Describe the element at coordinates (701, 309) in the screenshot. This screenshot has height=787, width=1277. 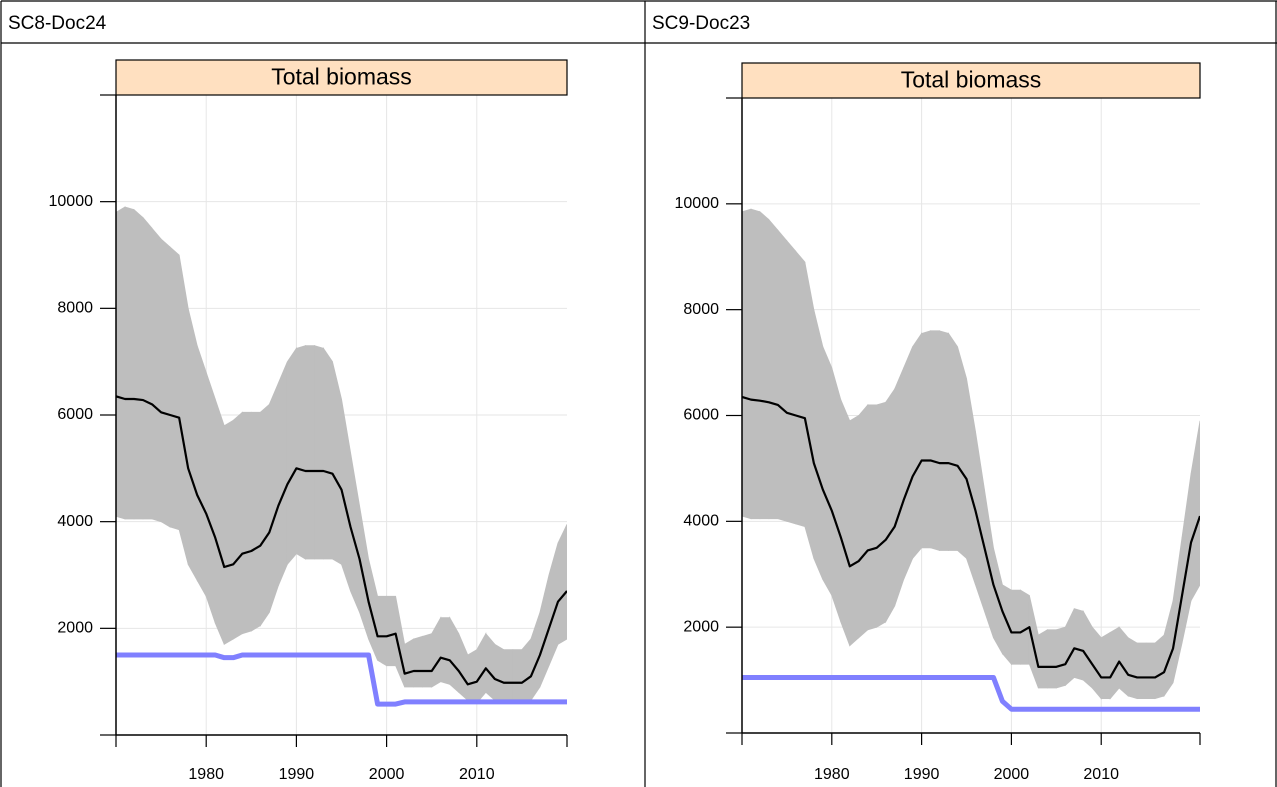
I see `y-tick-label: 8000` at that location.